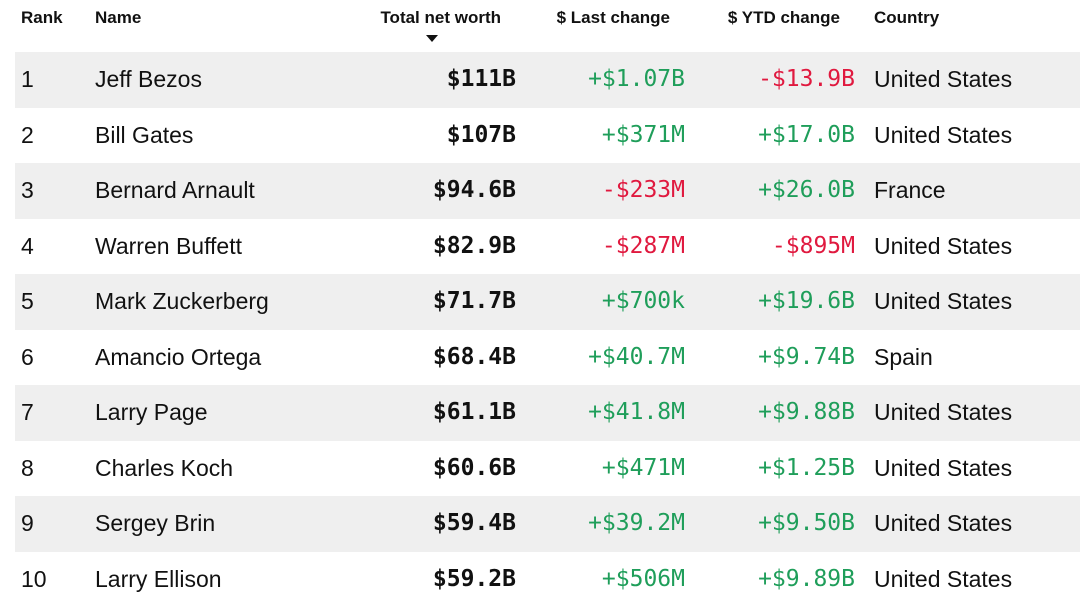  What do you see at coordinates (806, 134) in the screenshot?
I see `ytd-change-cell: +$17.0B` at bounding box center [806, 134].